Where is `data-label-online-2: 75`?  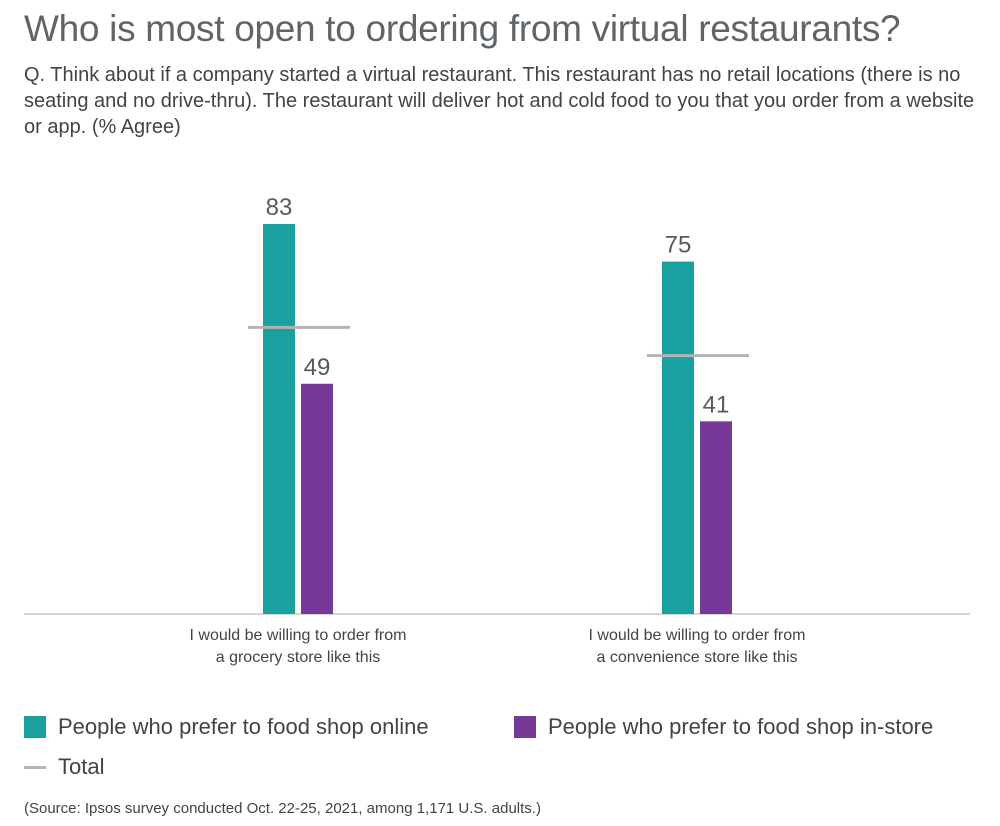 data-label-online-2: 75 is located at coordinates (678, 245).